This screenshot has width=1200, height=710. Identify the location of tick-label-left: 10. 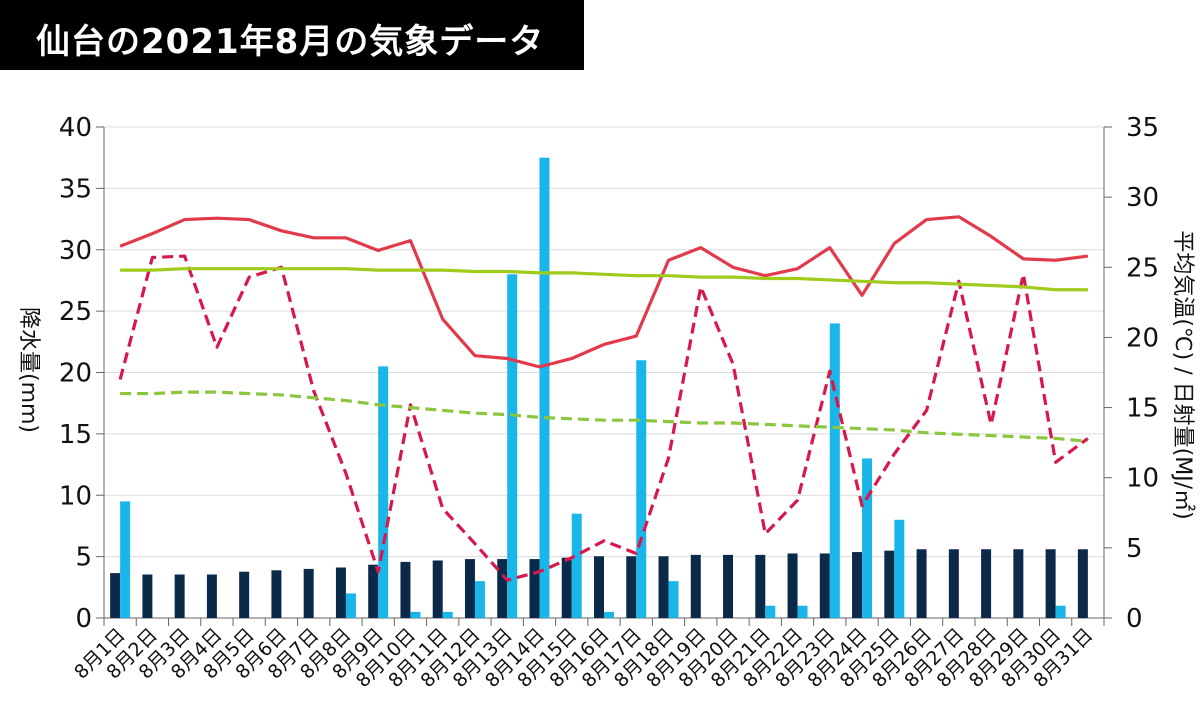
(75, 496).